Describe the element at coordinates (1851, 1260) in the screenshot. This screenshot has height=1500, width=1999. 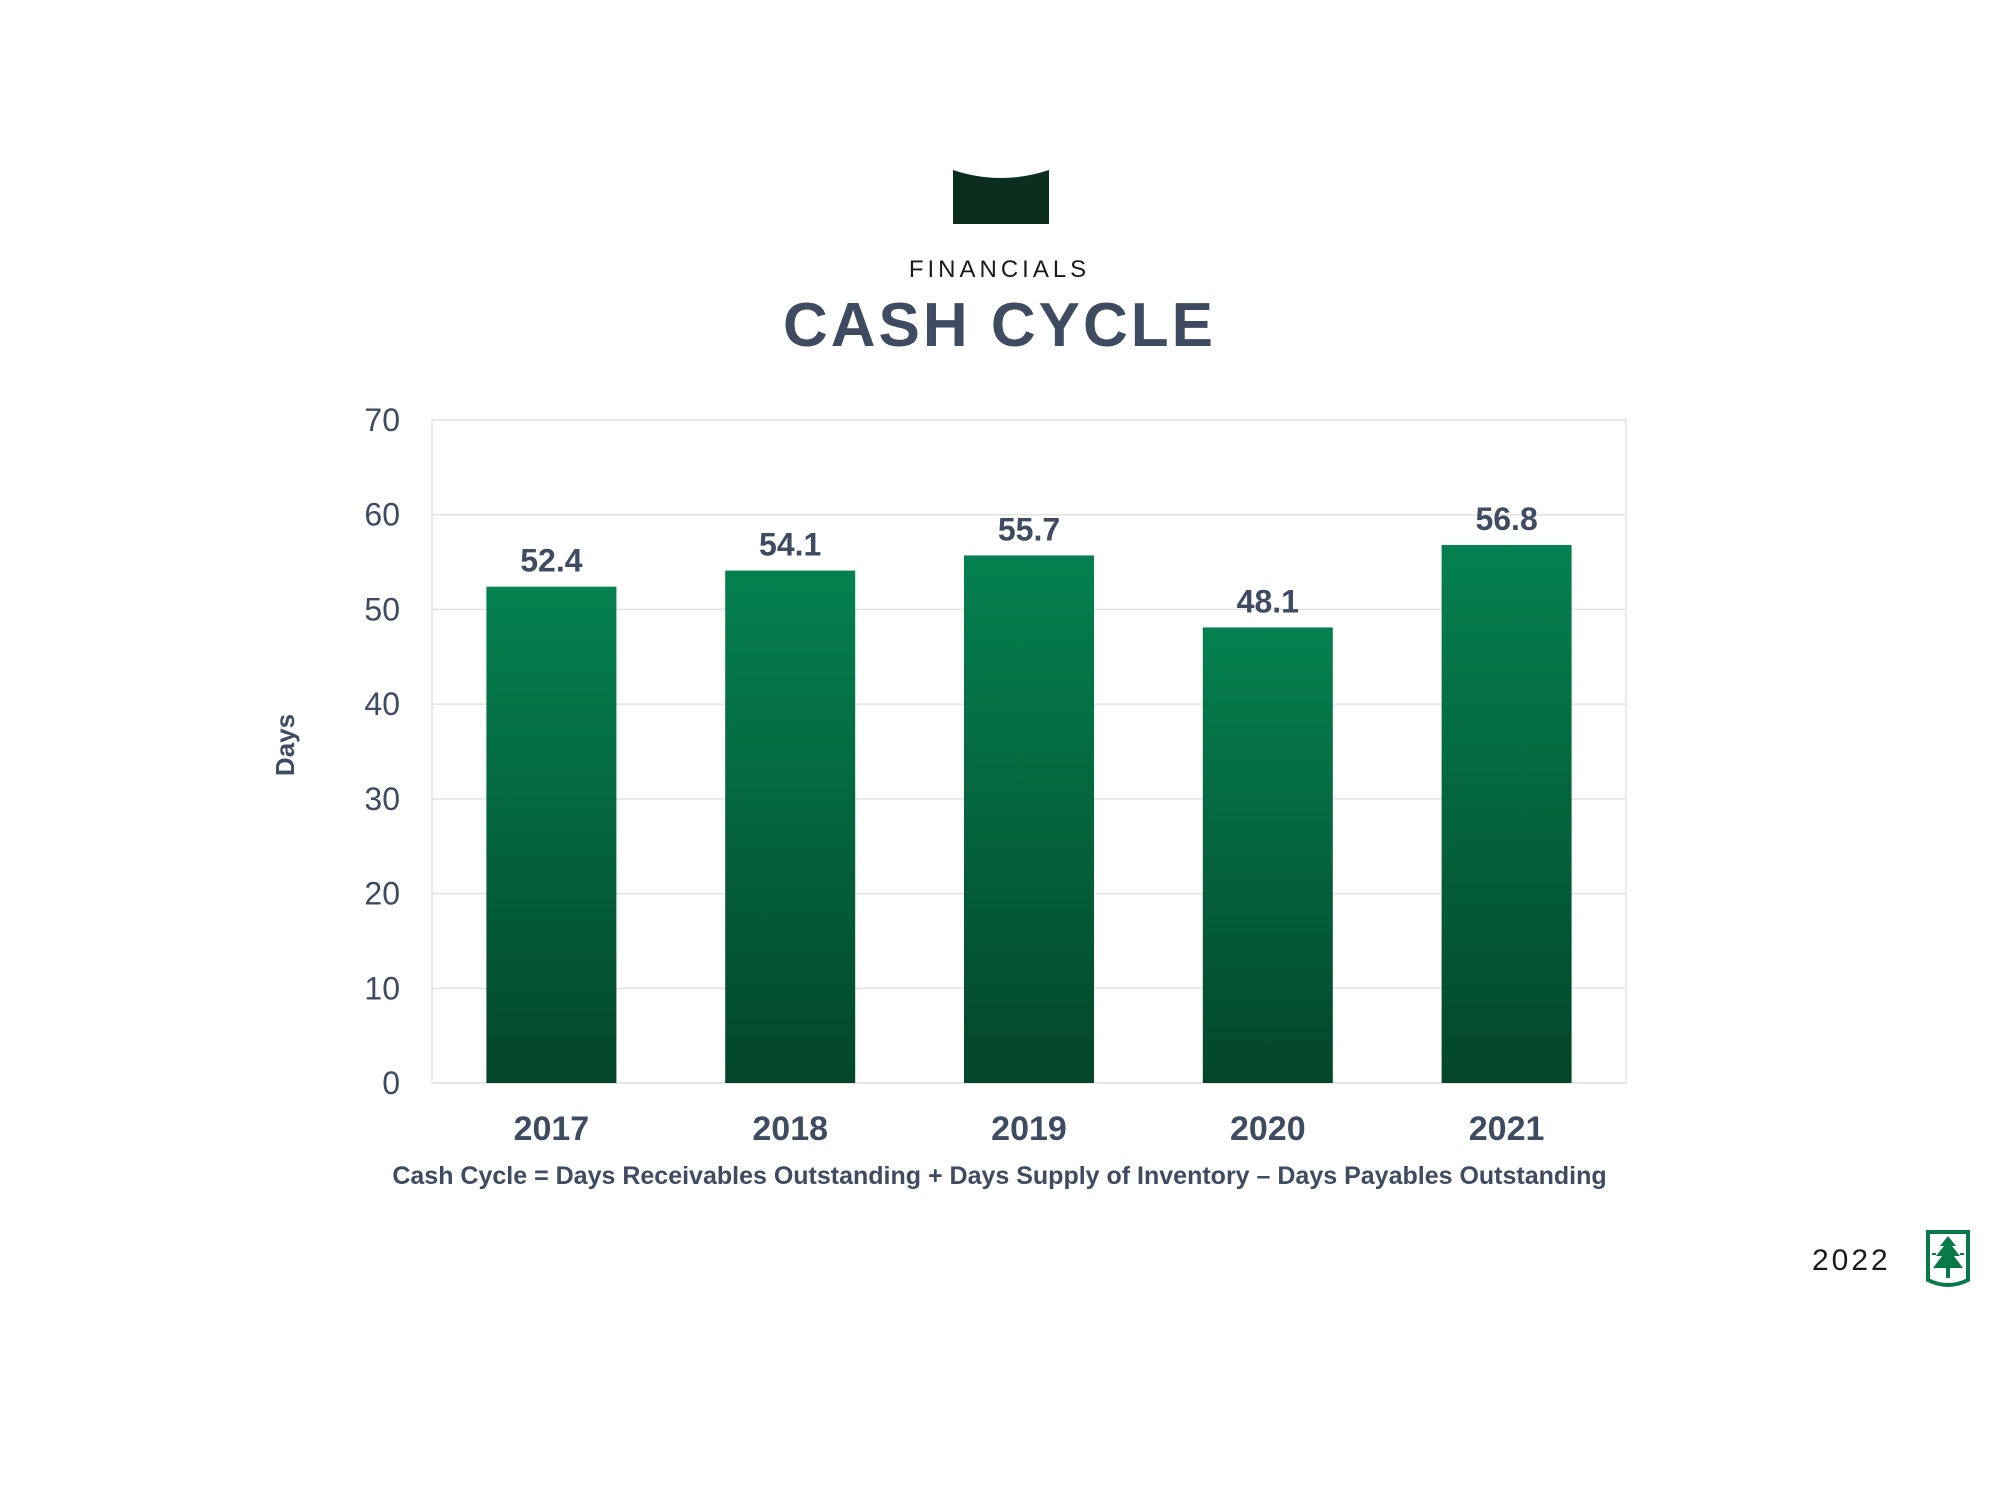
I see `footer-year: 2022` at that location.